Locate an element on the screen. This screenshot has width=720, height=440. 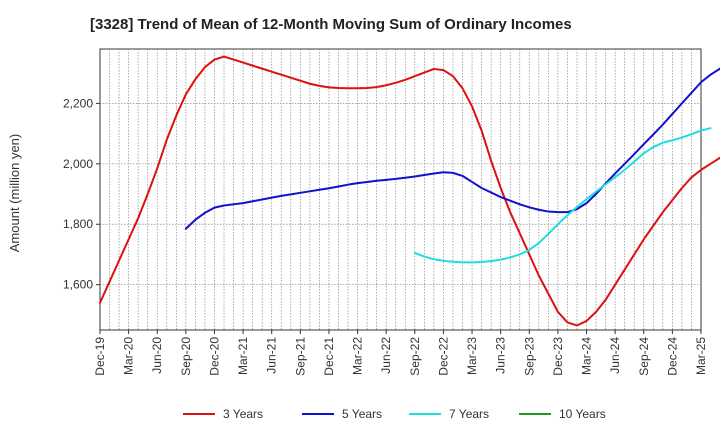
x-tick-label: Sep-24 is located at coordinates (644, 356).